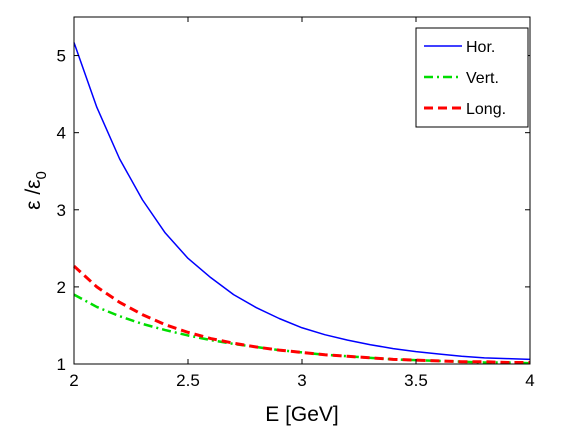 This screenshot has height=431, width=586. I want to click on y-tick-label: 2, so click(61, 287).